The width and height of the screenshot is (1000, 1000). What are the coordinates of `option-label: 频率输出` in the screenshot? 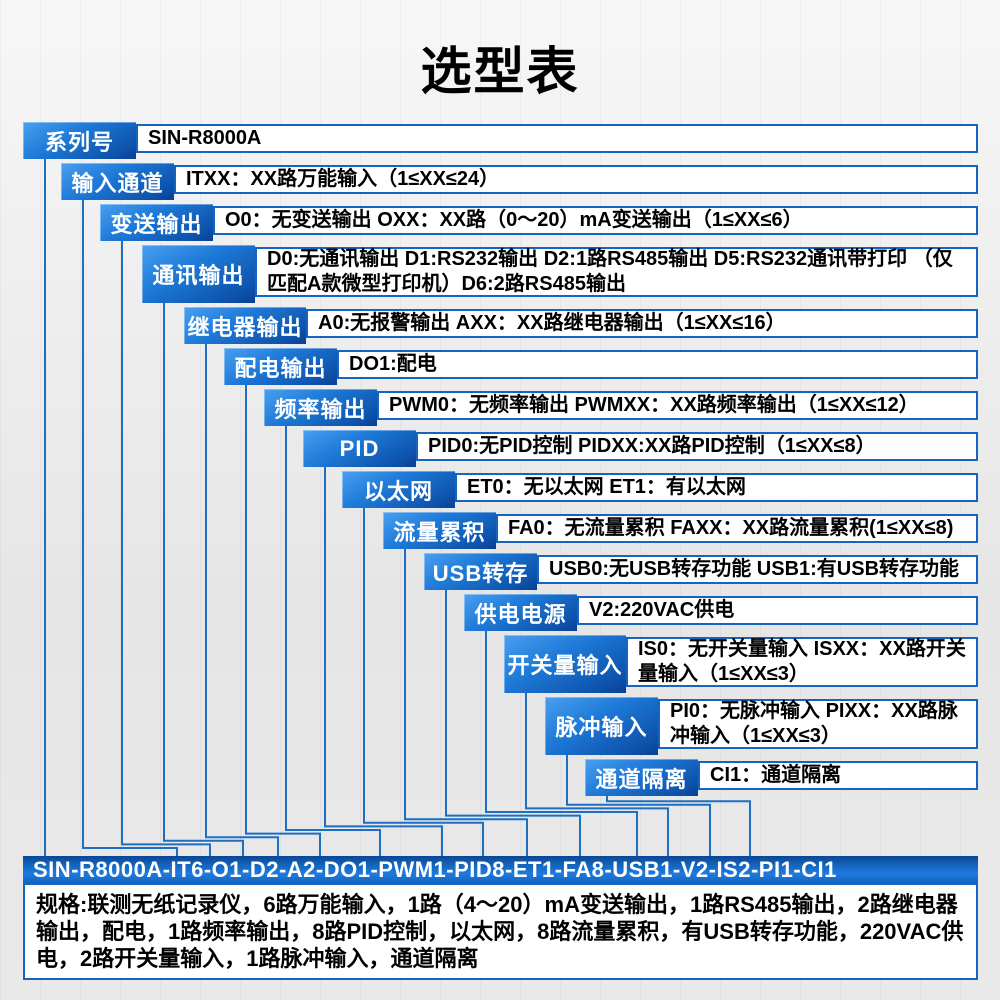 It's located at (320, 407).